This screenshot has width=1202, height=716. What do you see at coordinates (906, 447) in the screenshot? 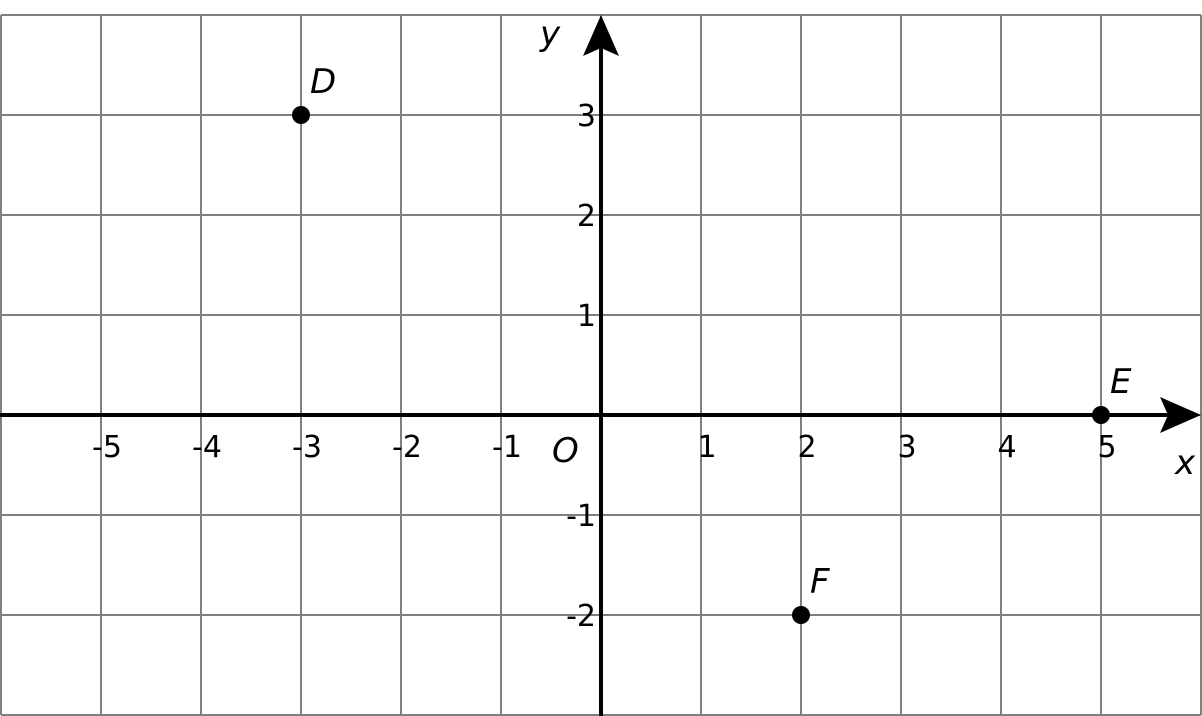
I see `x-tick-label: 3` at bounding box center [906, 447].